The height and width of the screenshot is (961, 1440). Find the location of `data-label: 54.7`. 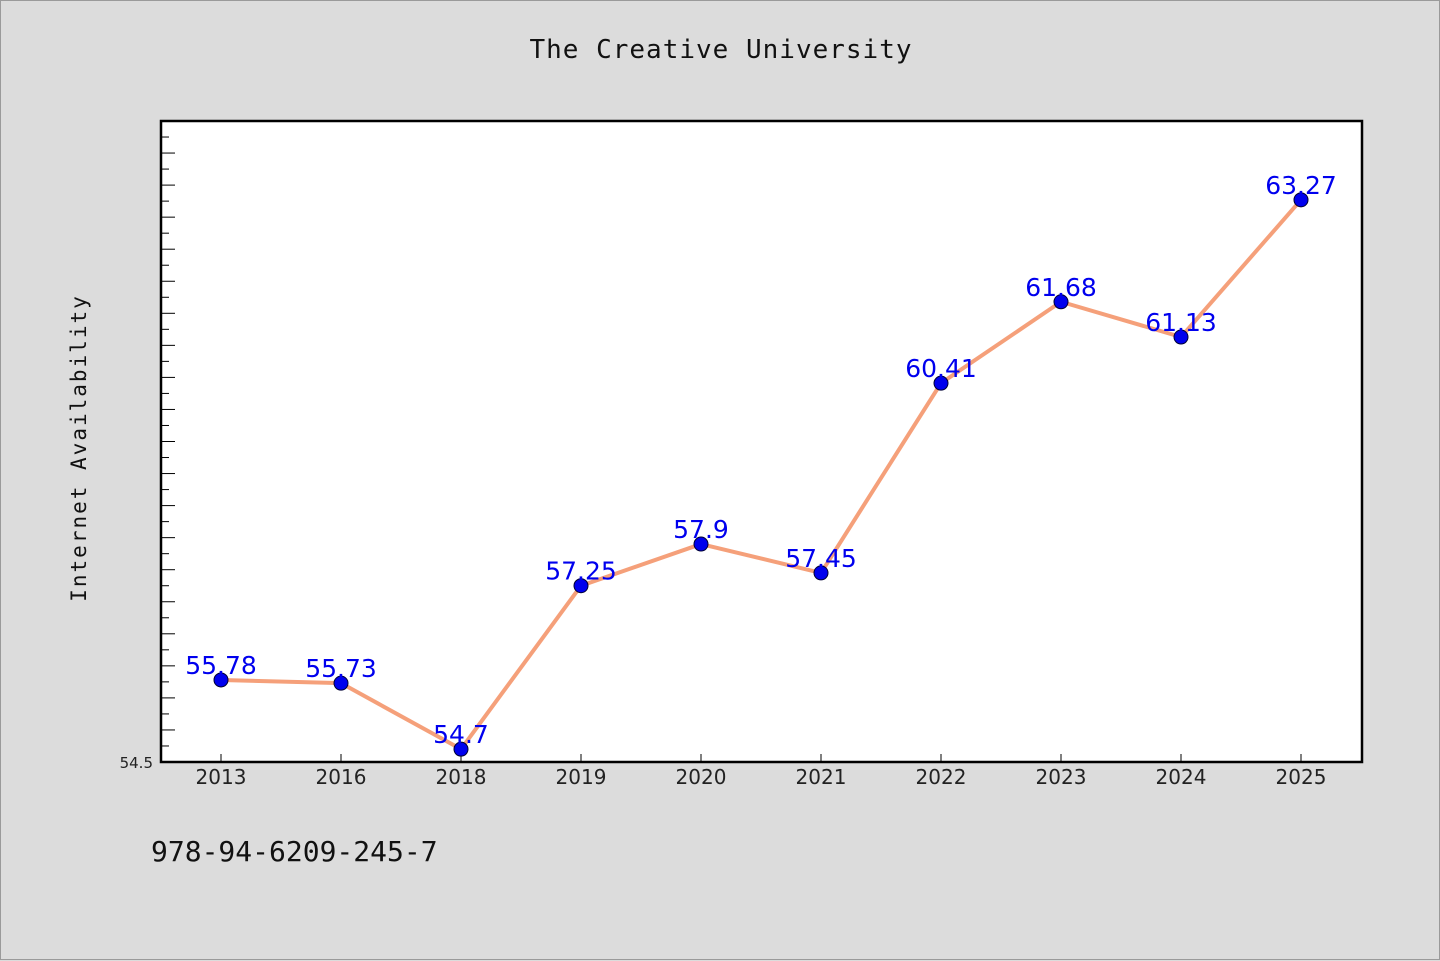

data-label: 54.7 is located at coordinates (461, 734).